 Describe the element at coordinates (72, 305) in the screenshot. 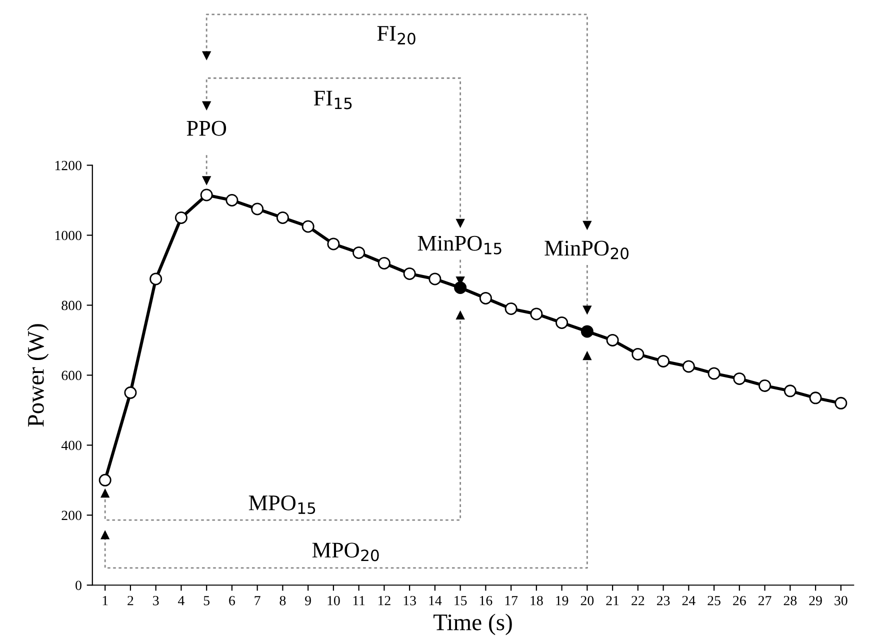

I see `y-tick-label: 800` at that location.